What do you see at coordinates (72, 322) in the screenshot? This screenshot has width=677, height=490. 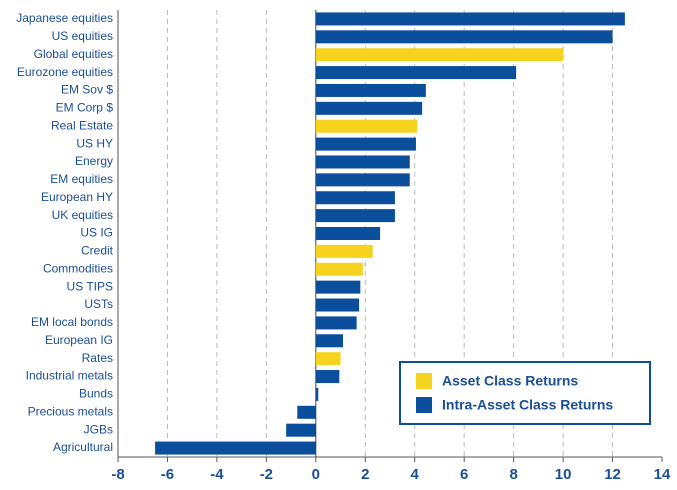 I see `category-label: EM local bonds` at bounding box center [72, 322].